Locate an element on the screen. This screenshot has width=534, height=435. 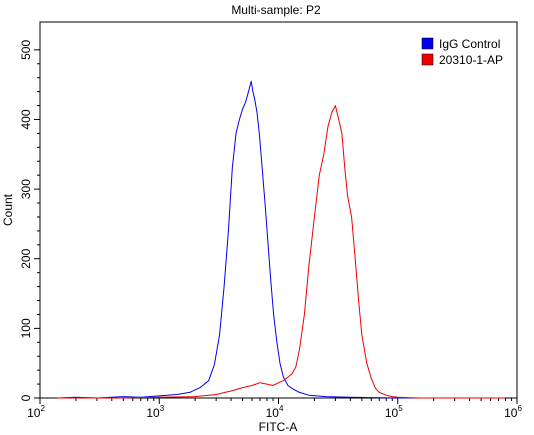
x-axis-title: FITC-A is located at coordinates (278, 427).